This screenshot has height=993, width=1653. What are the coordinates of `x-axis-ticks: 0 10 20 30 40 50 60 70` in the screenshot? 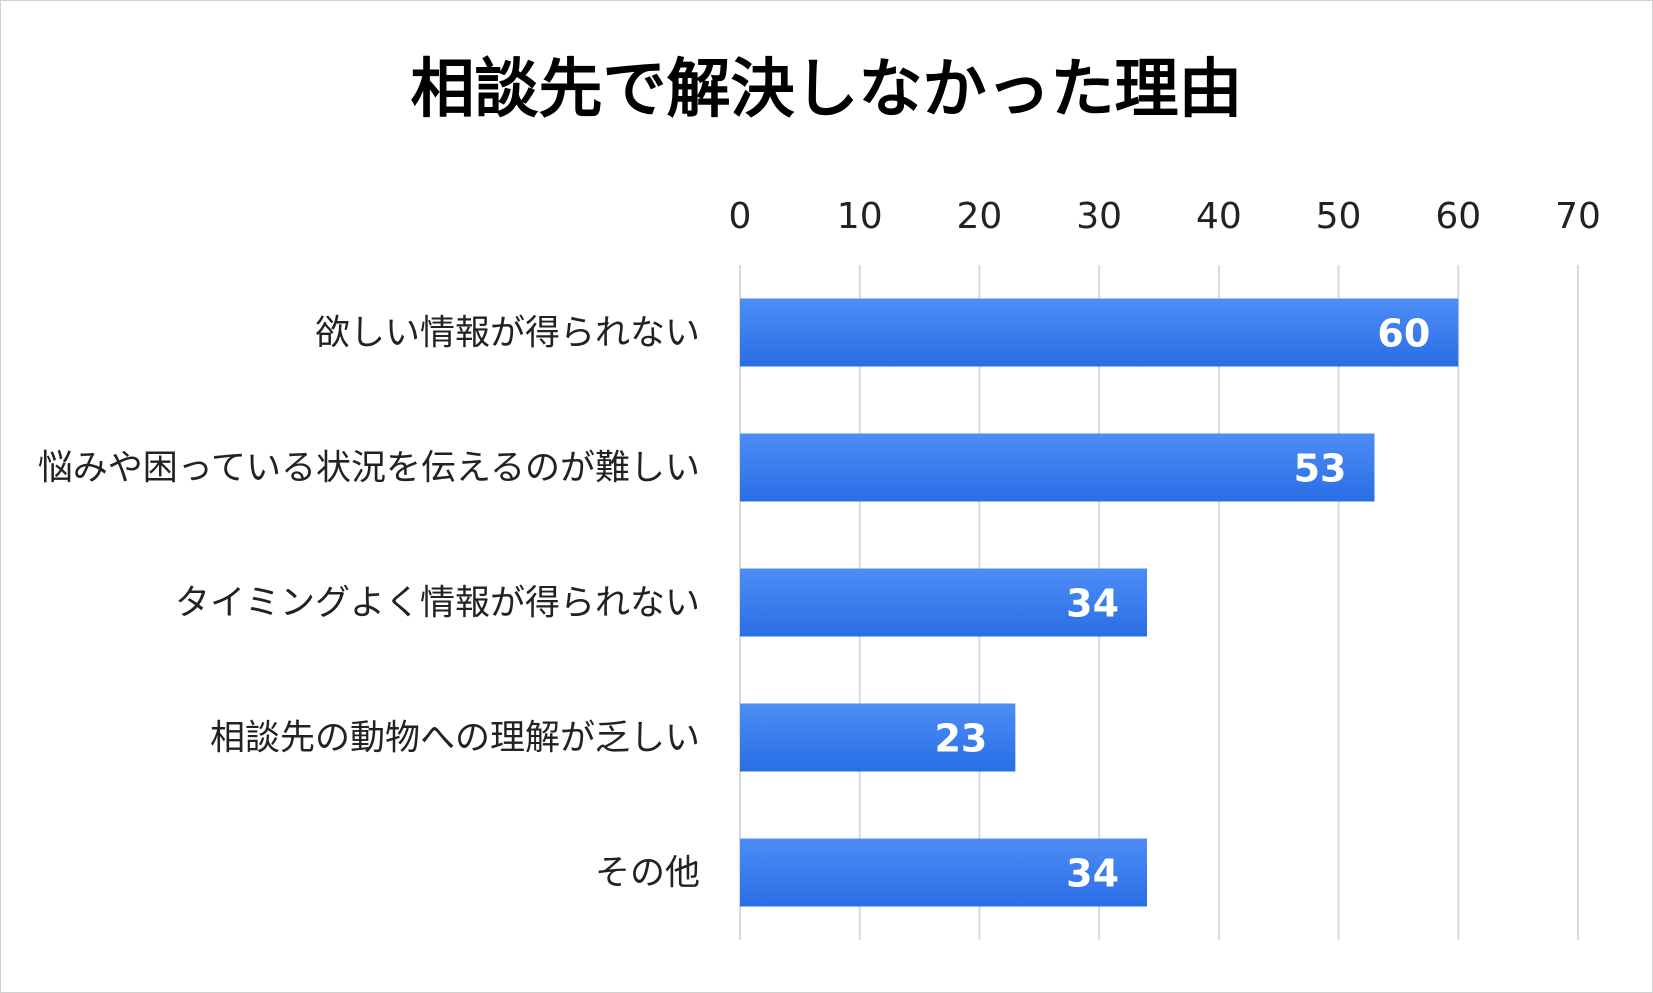 It's located at (1165, 216).